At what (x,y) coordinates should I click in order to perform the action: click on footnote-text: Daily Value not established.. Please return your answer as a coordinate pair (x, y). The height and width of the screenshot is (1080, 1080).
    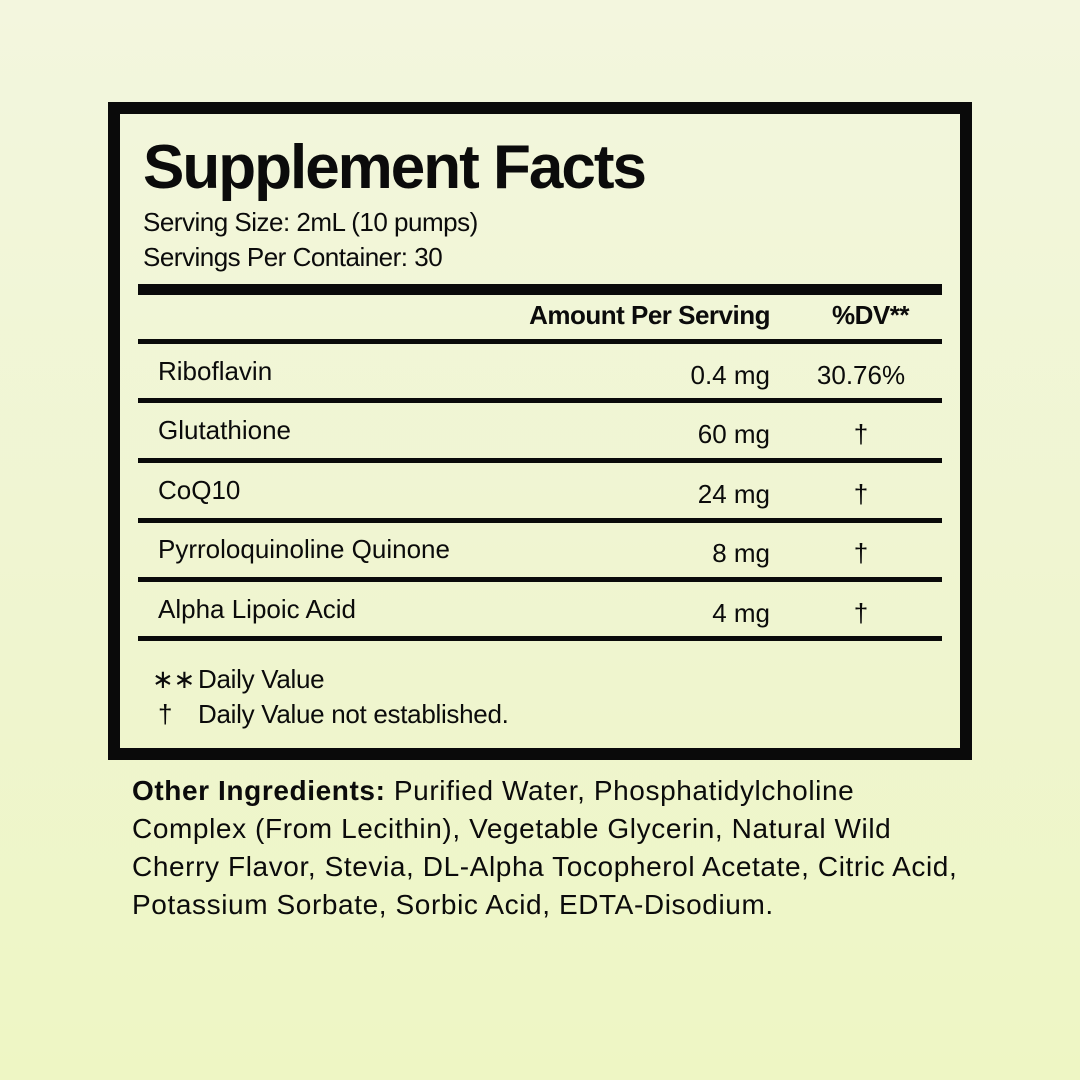
    Looking at the image, I should click on (353, 714).